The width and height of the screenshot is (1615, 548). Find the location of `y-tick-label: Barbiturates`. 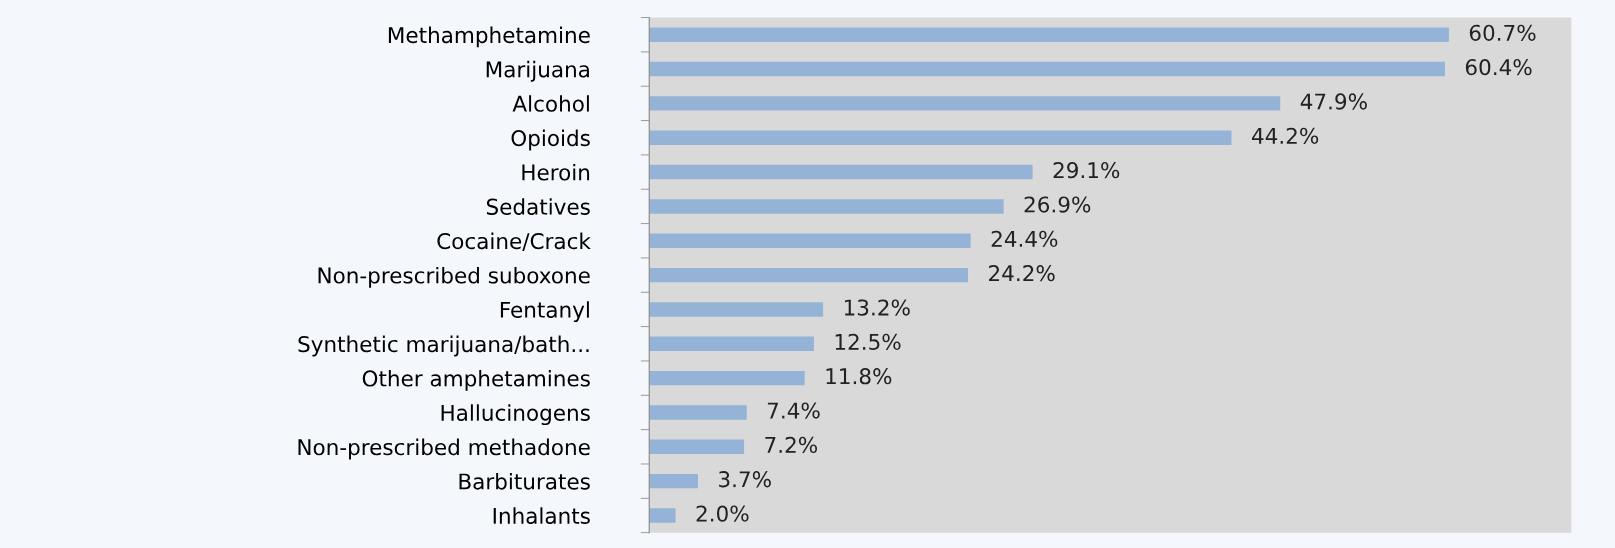

y-tick-label: Barbiturates is located at coordinates (524, 481).